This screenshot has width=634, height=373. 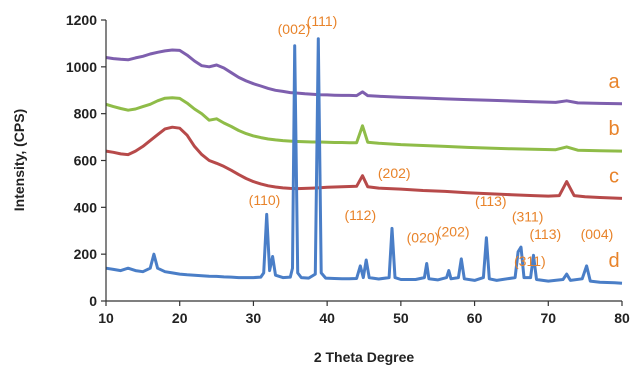 What do you see at coordinates (423, 237) in the screenshot?
I see `peak-label: (020)` at bounding box center [423, 237].